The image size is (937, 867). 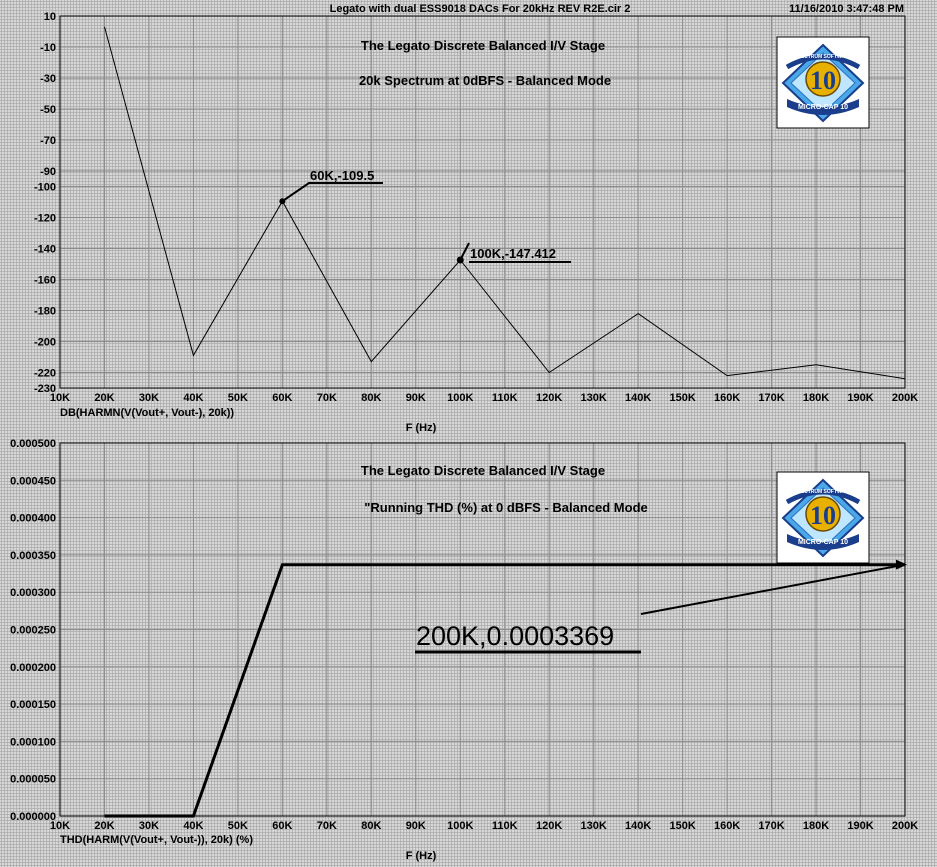 What do you see at coordinates (156, 840) in the screenshot?
I see `thd-y-label: THD(HARM(V(Vout+, Vout-)), 20k) (%)` at bounding box center [156, 840].